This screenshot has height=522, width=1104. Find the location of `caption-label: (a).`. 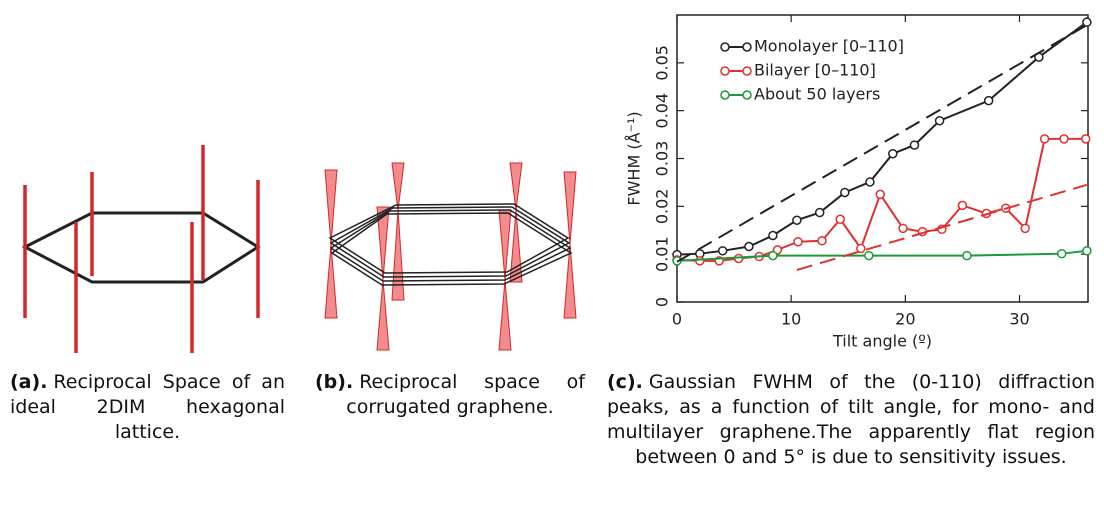

caption-label: (a). is located at coordinates (29, 382).